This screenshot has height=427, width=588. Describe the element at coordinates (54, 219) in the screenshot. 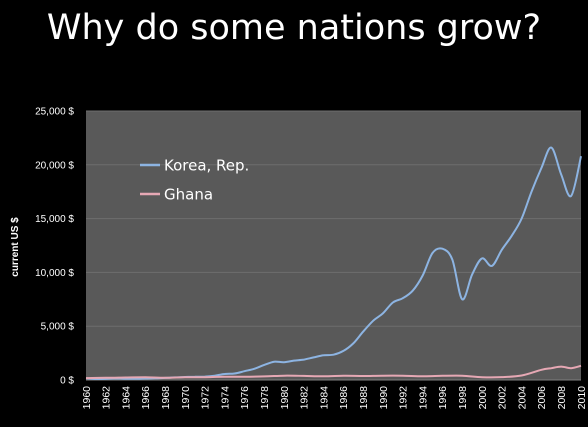

I see `y-tick-label: 15,000 $` at that location.